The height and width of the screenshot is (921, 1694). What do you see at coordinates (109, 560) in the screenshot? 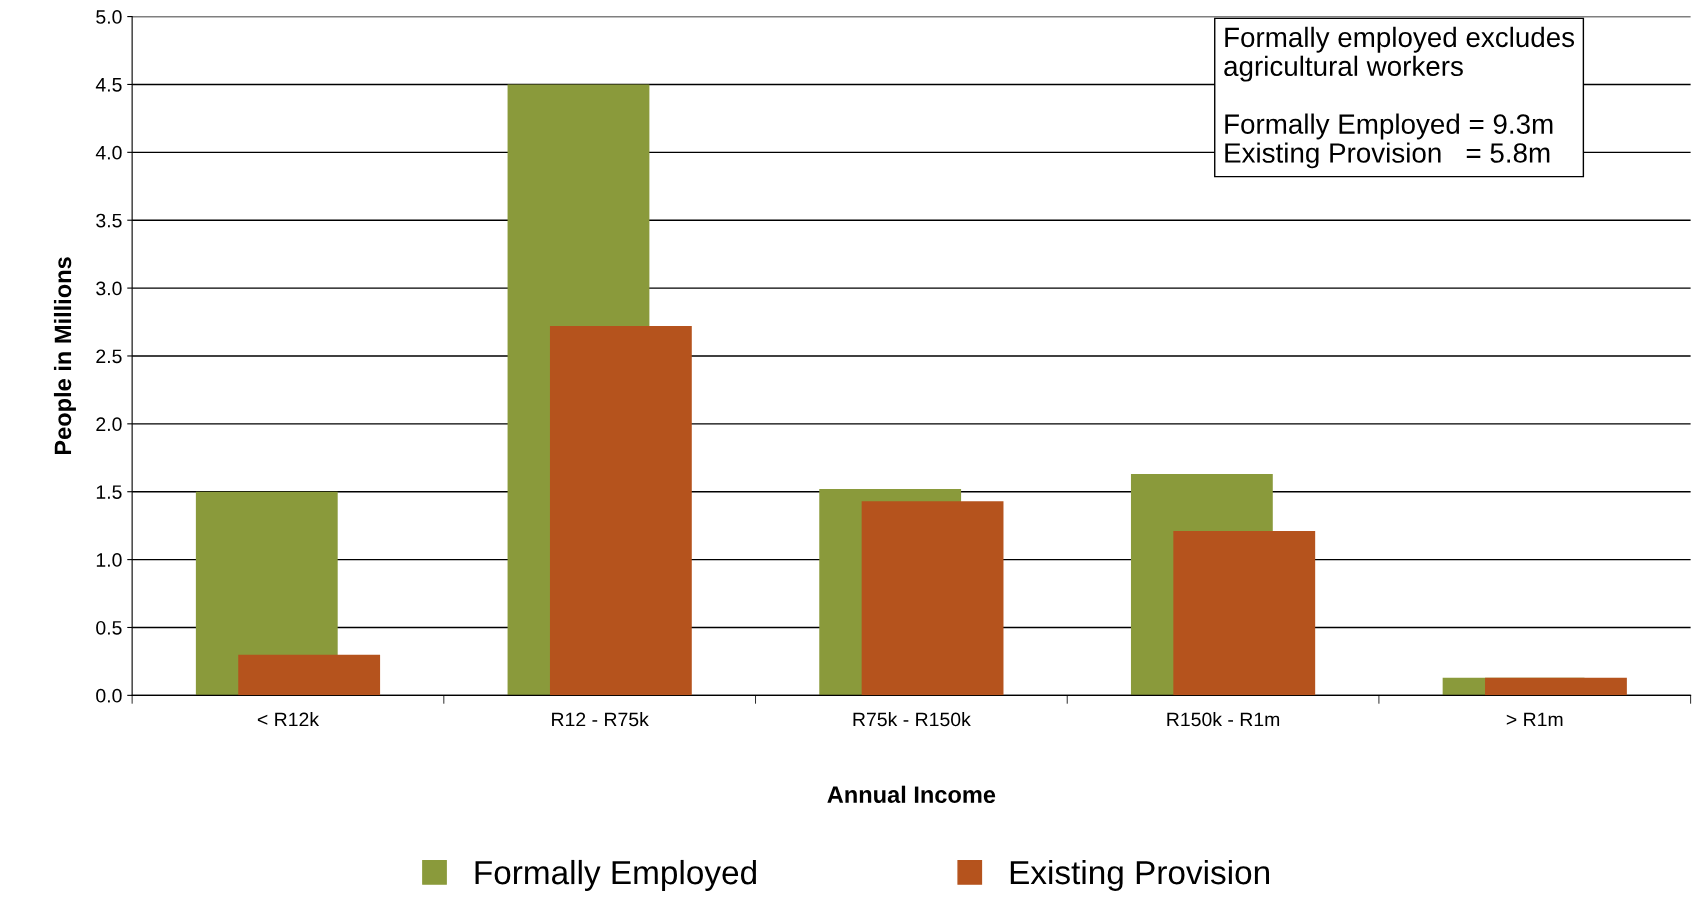
I see `y-tick-label: 1.0` at bounding box center [109, 560].